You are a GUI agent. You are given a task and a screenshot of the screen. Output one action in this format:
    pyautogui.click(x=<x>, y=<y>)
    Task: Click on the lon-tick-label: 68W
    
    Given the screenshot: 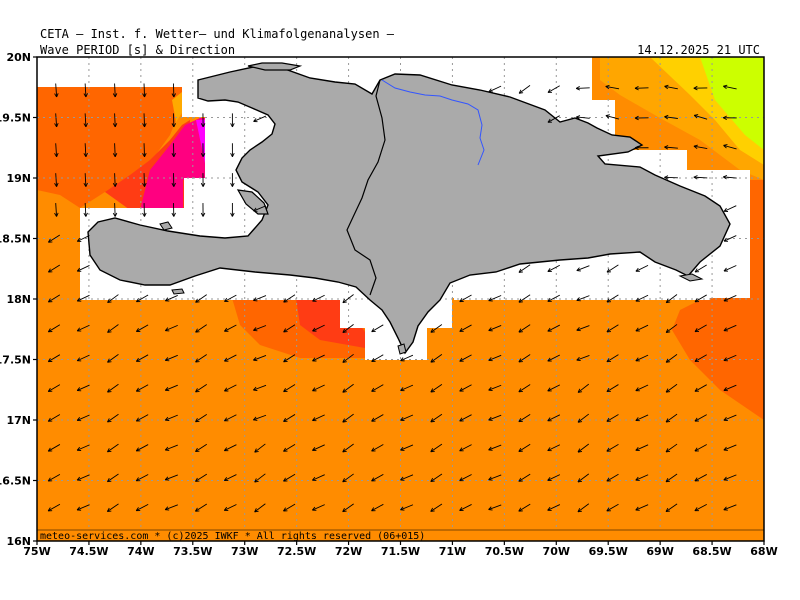 What is the action you would take?
    pyautogui.click(x=763, y=551)
    